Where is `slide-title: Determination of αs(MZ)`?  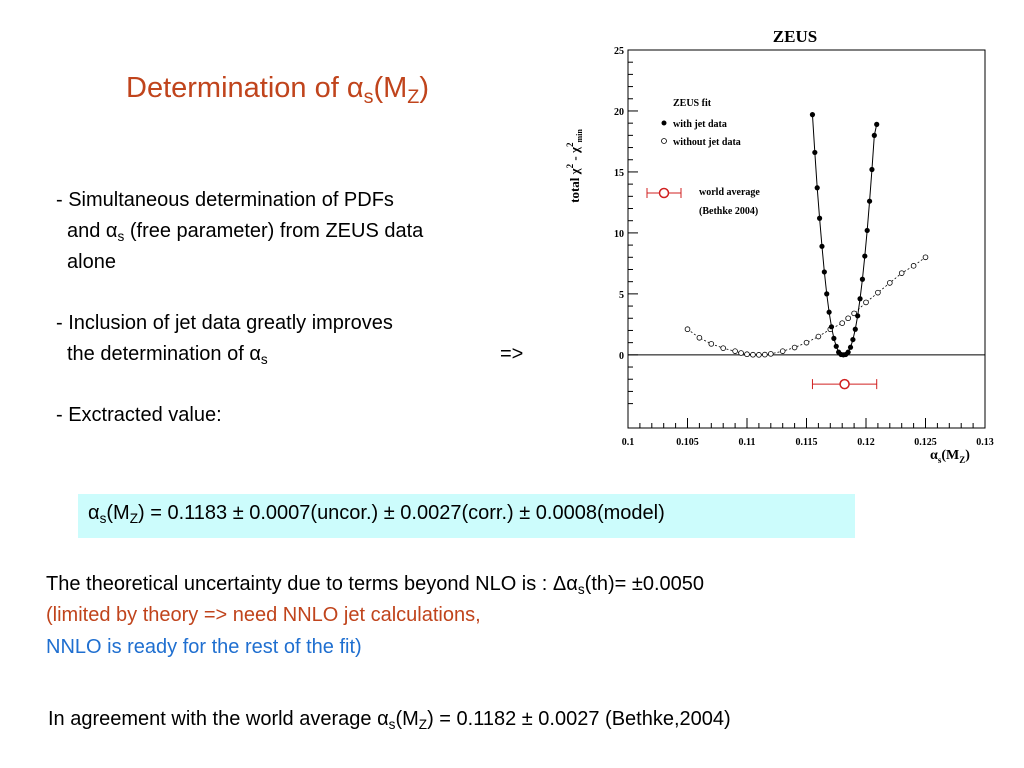 slide-title: Determination of αs(MZ) is located at coordinates (277, 90).